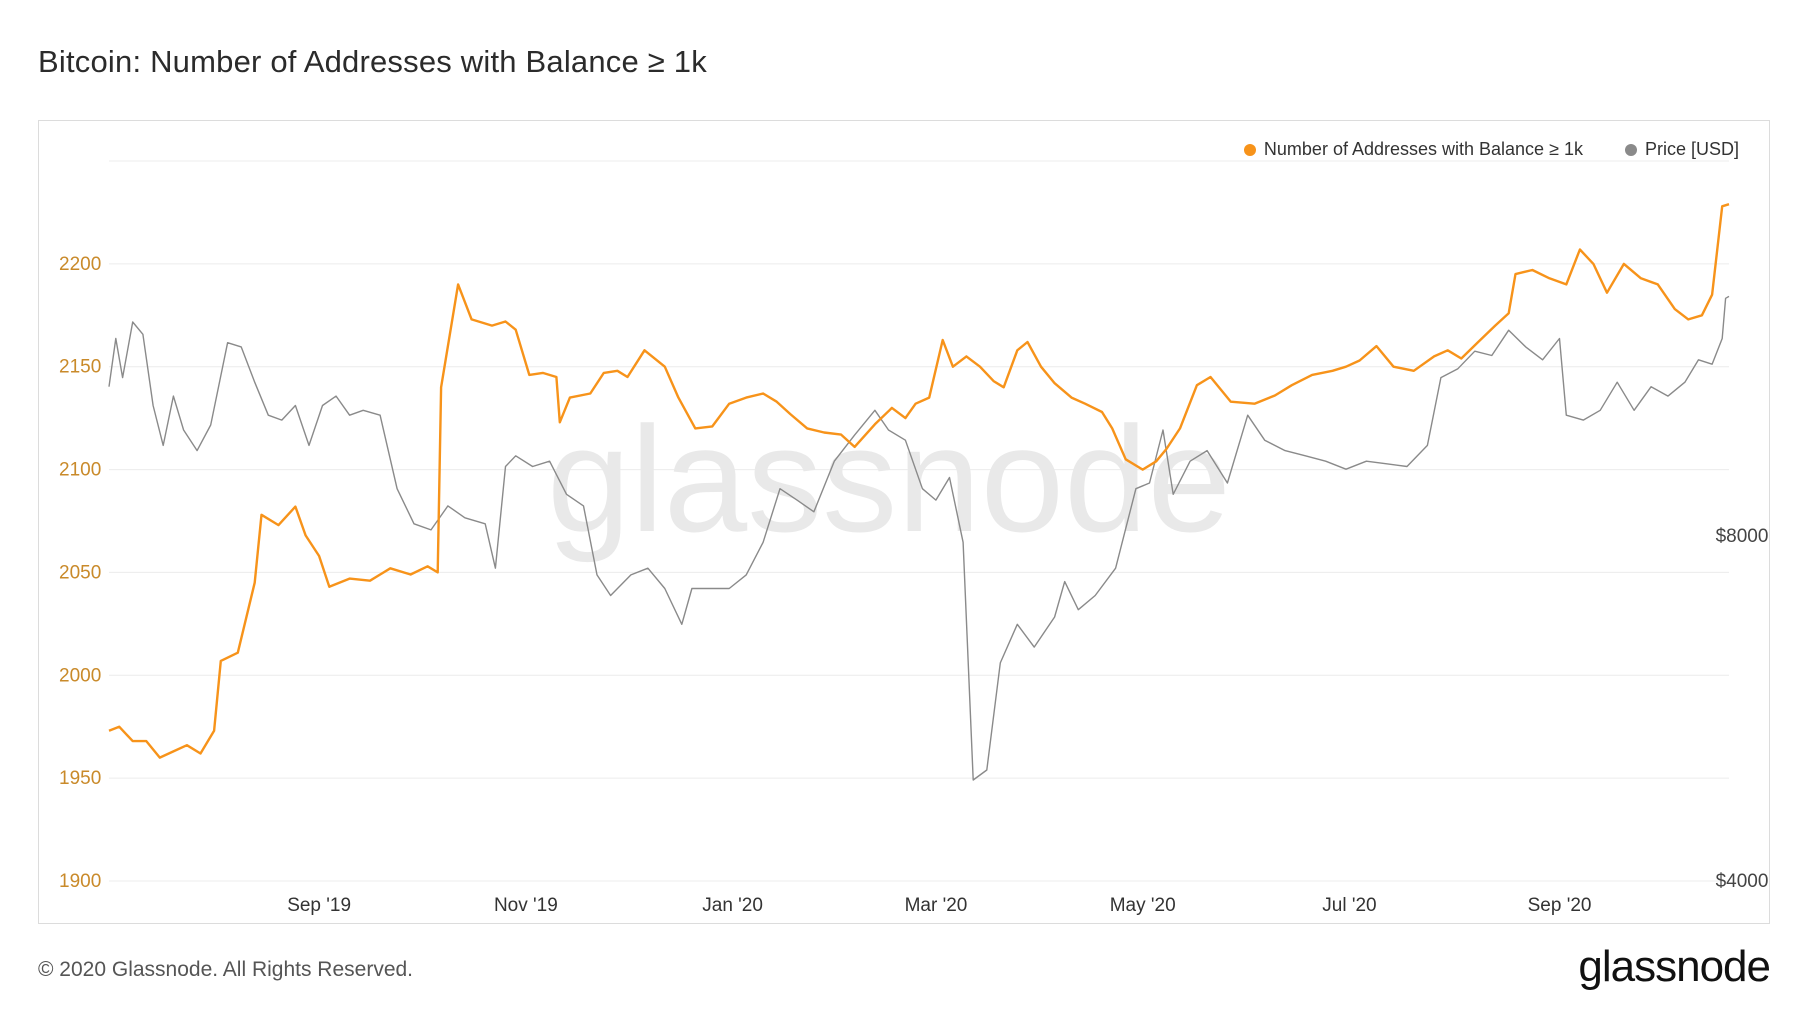  What do you see at coordinates (526, 905) in the screenshot?
I see `x-tick-label: Nov '19` at bounding box center [526, 905].